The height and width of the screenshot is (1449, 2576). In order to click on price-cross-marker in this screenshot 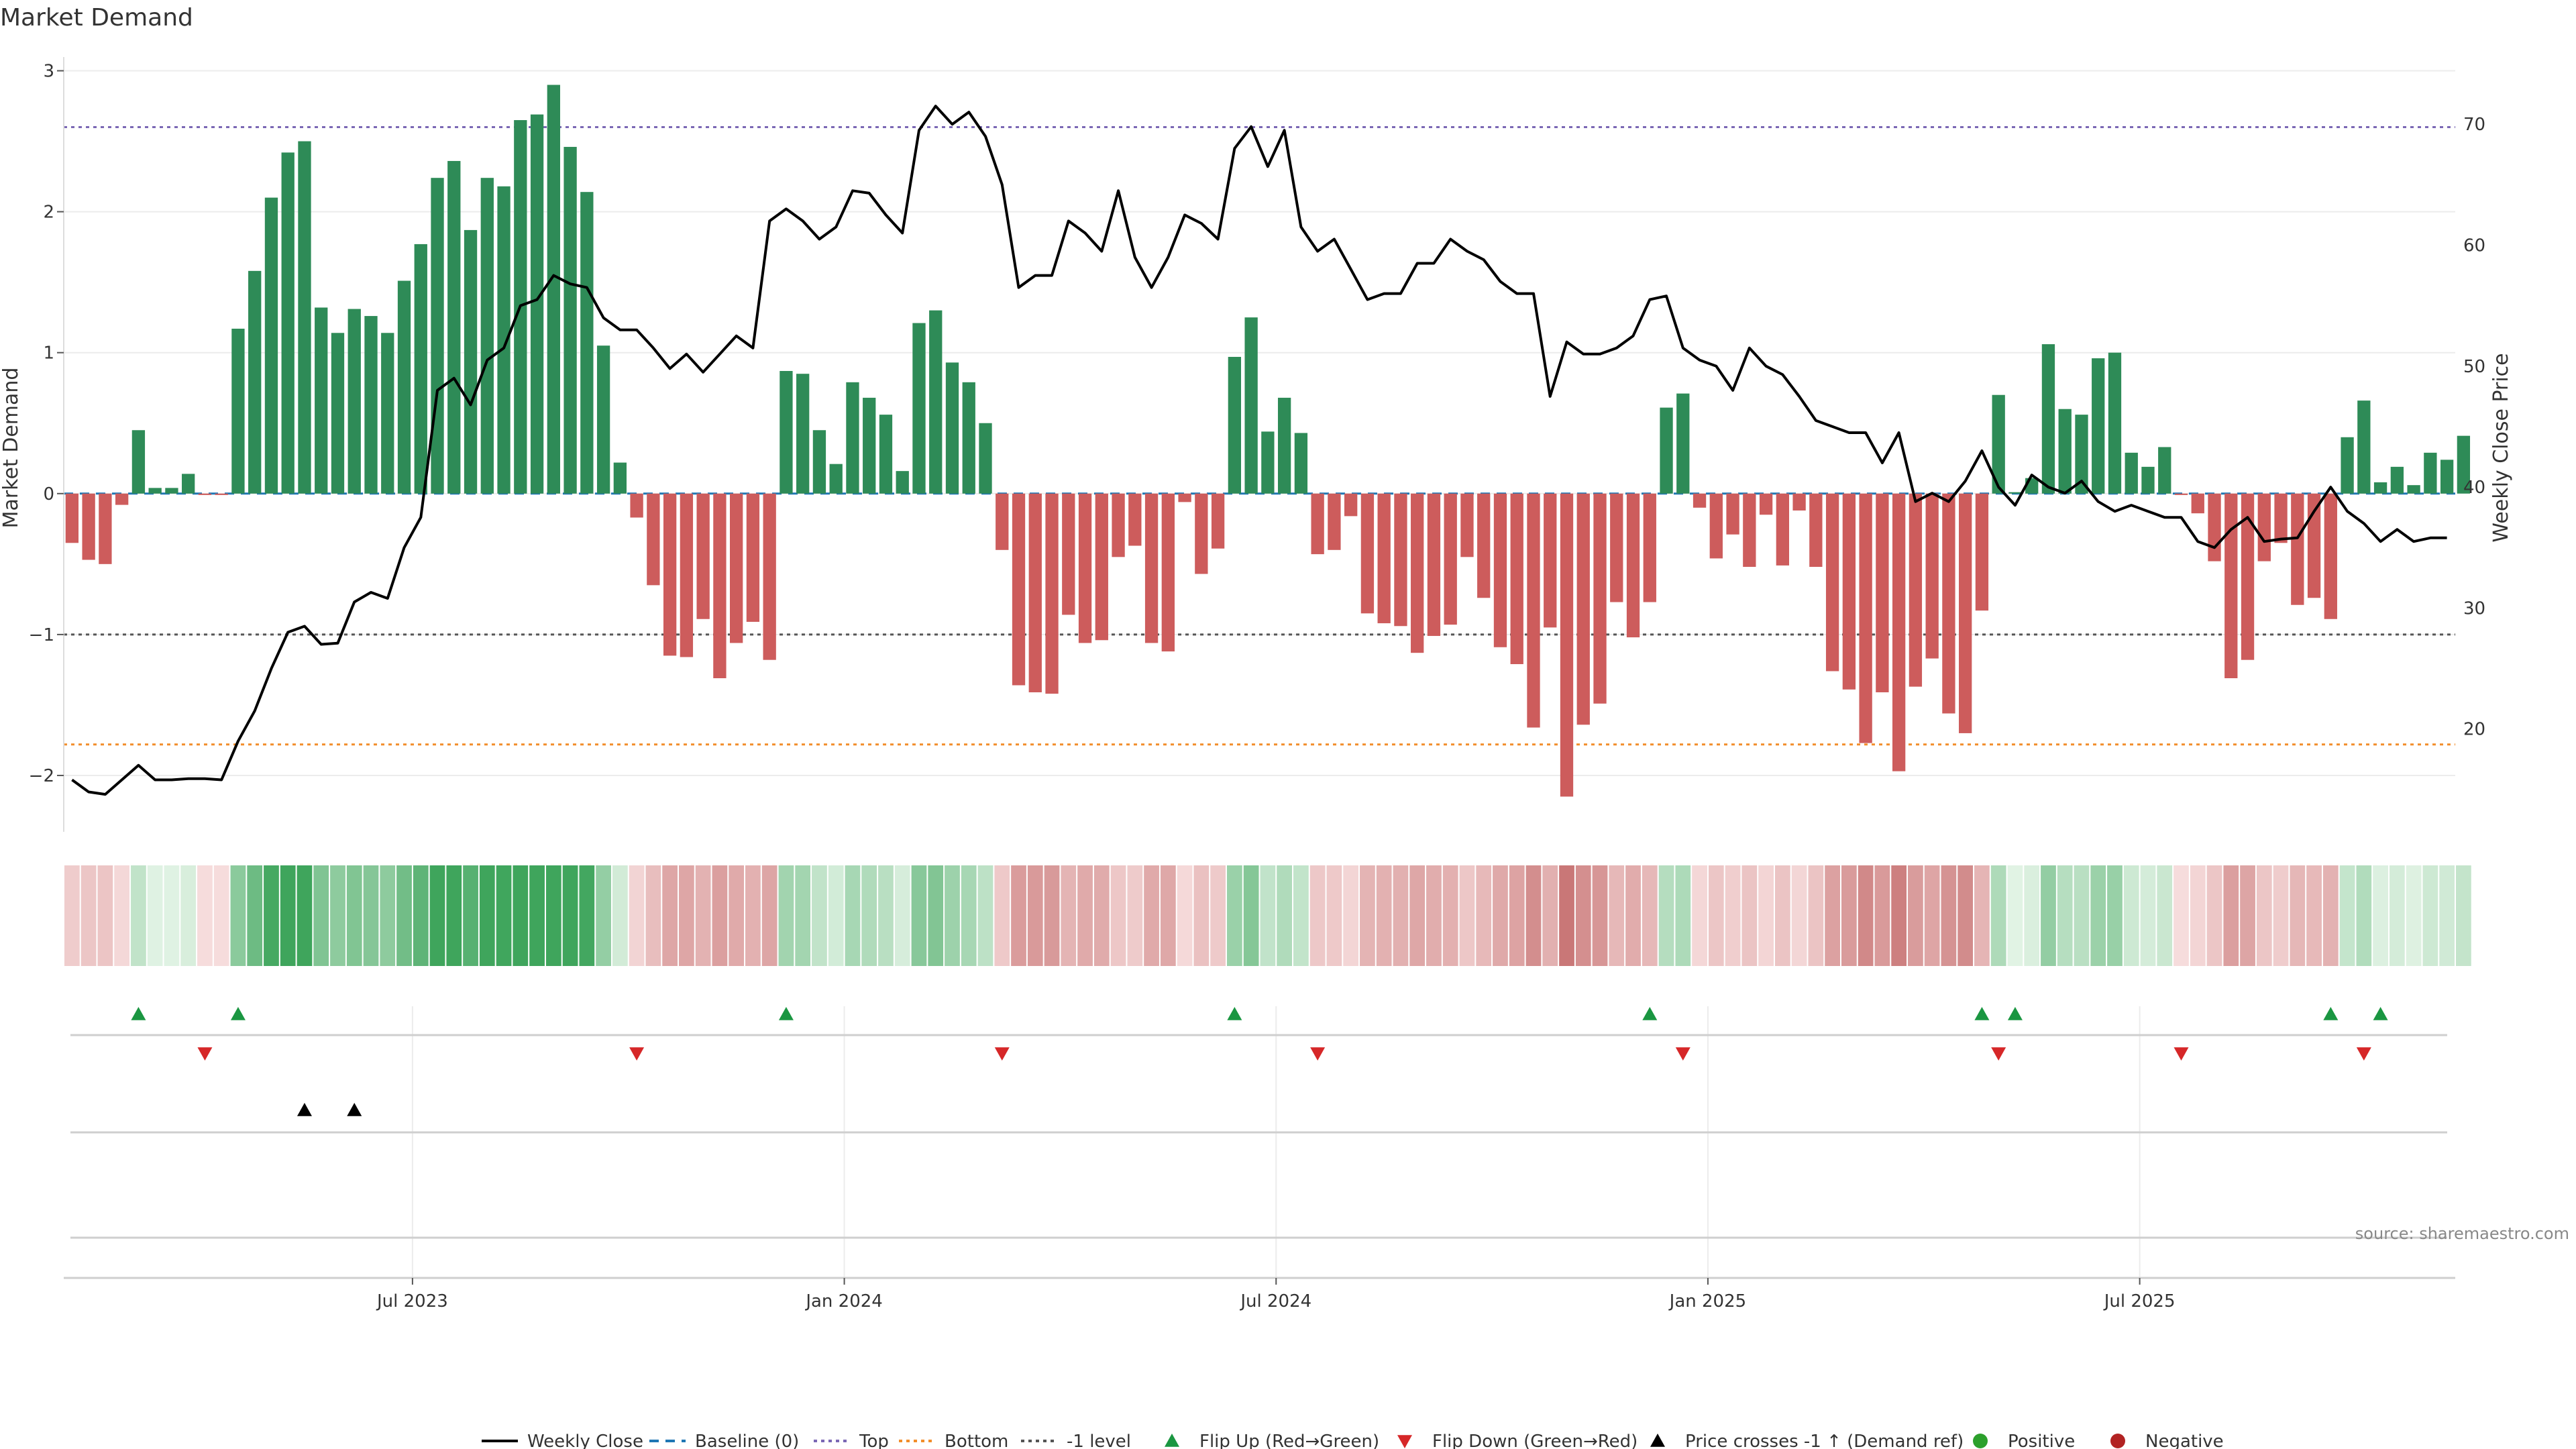, I will do `click(304, 1109)`.